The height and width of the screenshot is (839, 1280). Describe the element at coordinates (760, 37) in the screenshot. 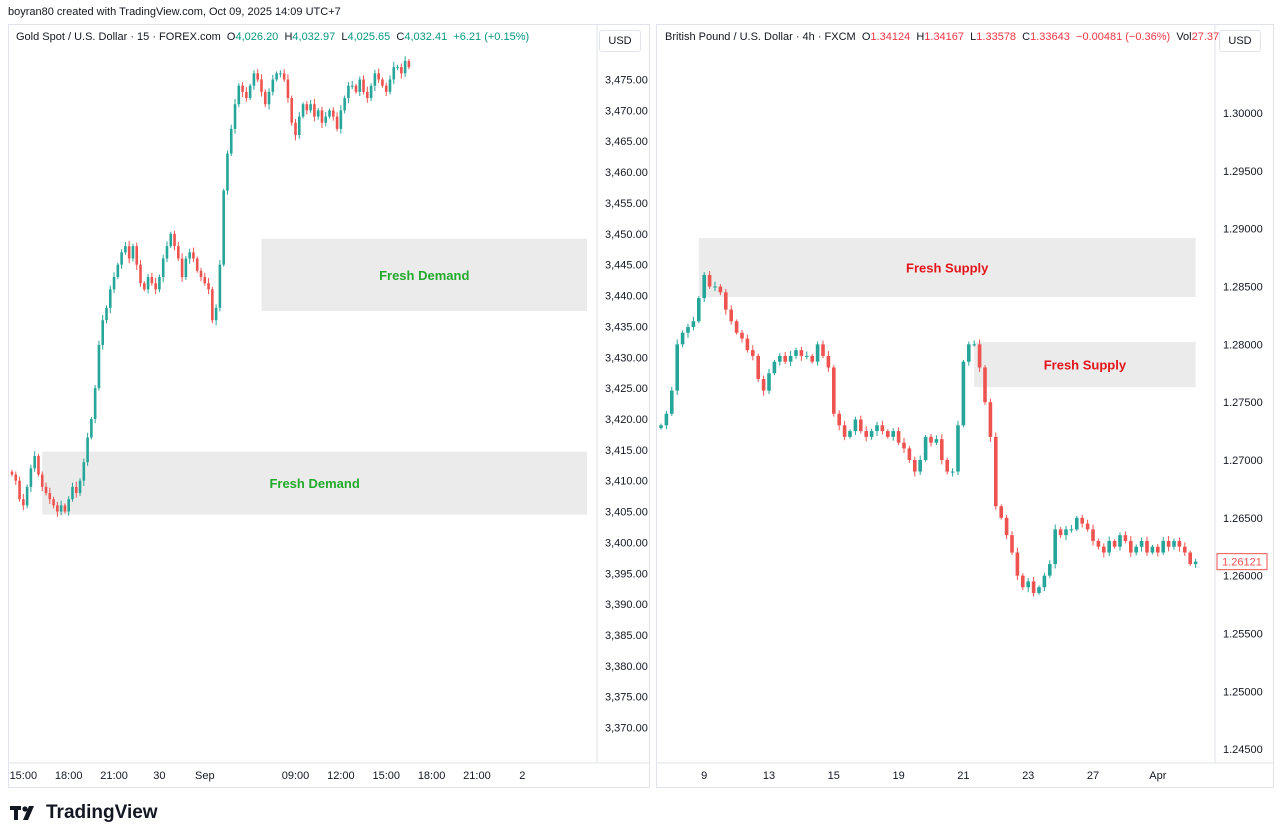

I see `gbpusd-symbol-line: British Pound / U.S. Dollar · 4h · FXCM` at that location.